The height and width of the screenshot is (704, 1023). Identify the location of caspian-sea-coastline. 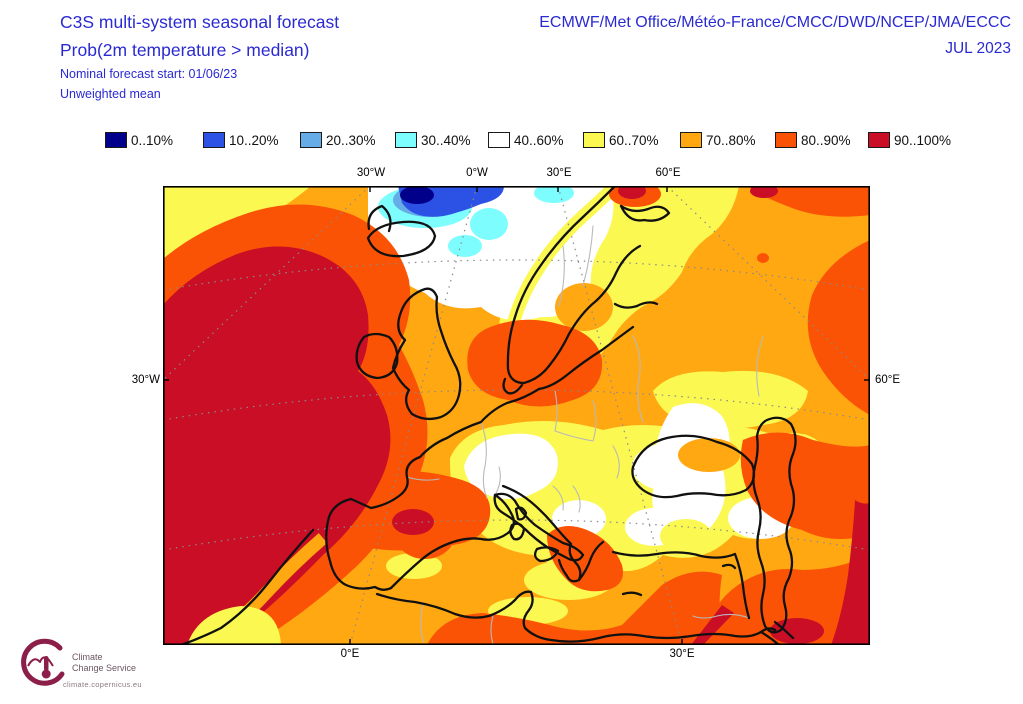
(774, 525).